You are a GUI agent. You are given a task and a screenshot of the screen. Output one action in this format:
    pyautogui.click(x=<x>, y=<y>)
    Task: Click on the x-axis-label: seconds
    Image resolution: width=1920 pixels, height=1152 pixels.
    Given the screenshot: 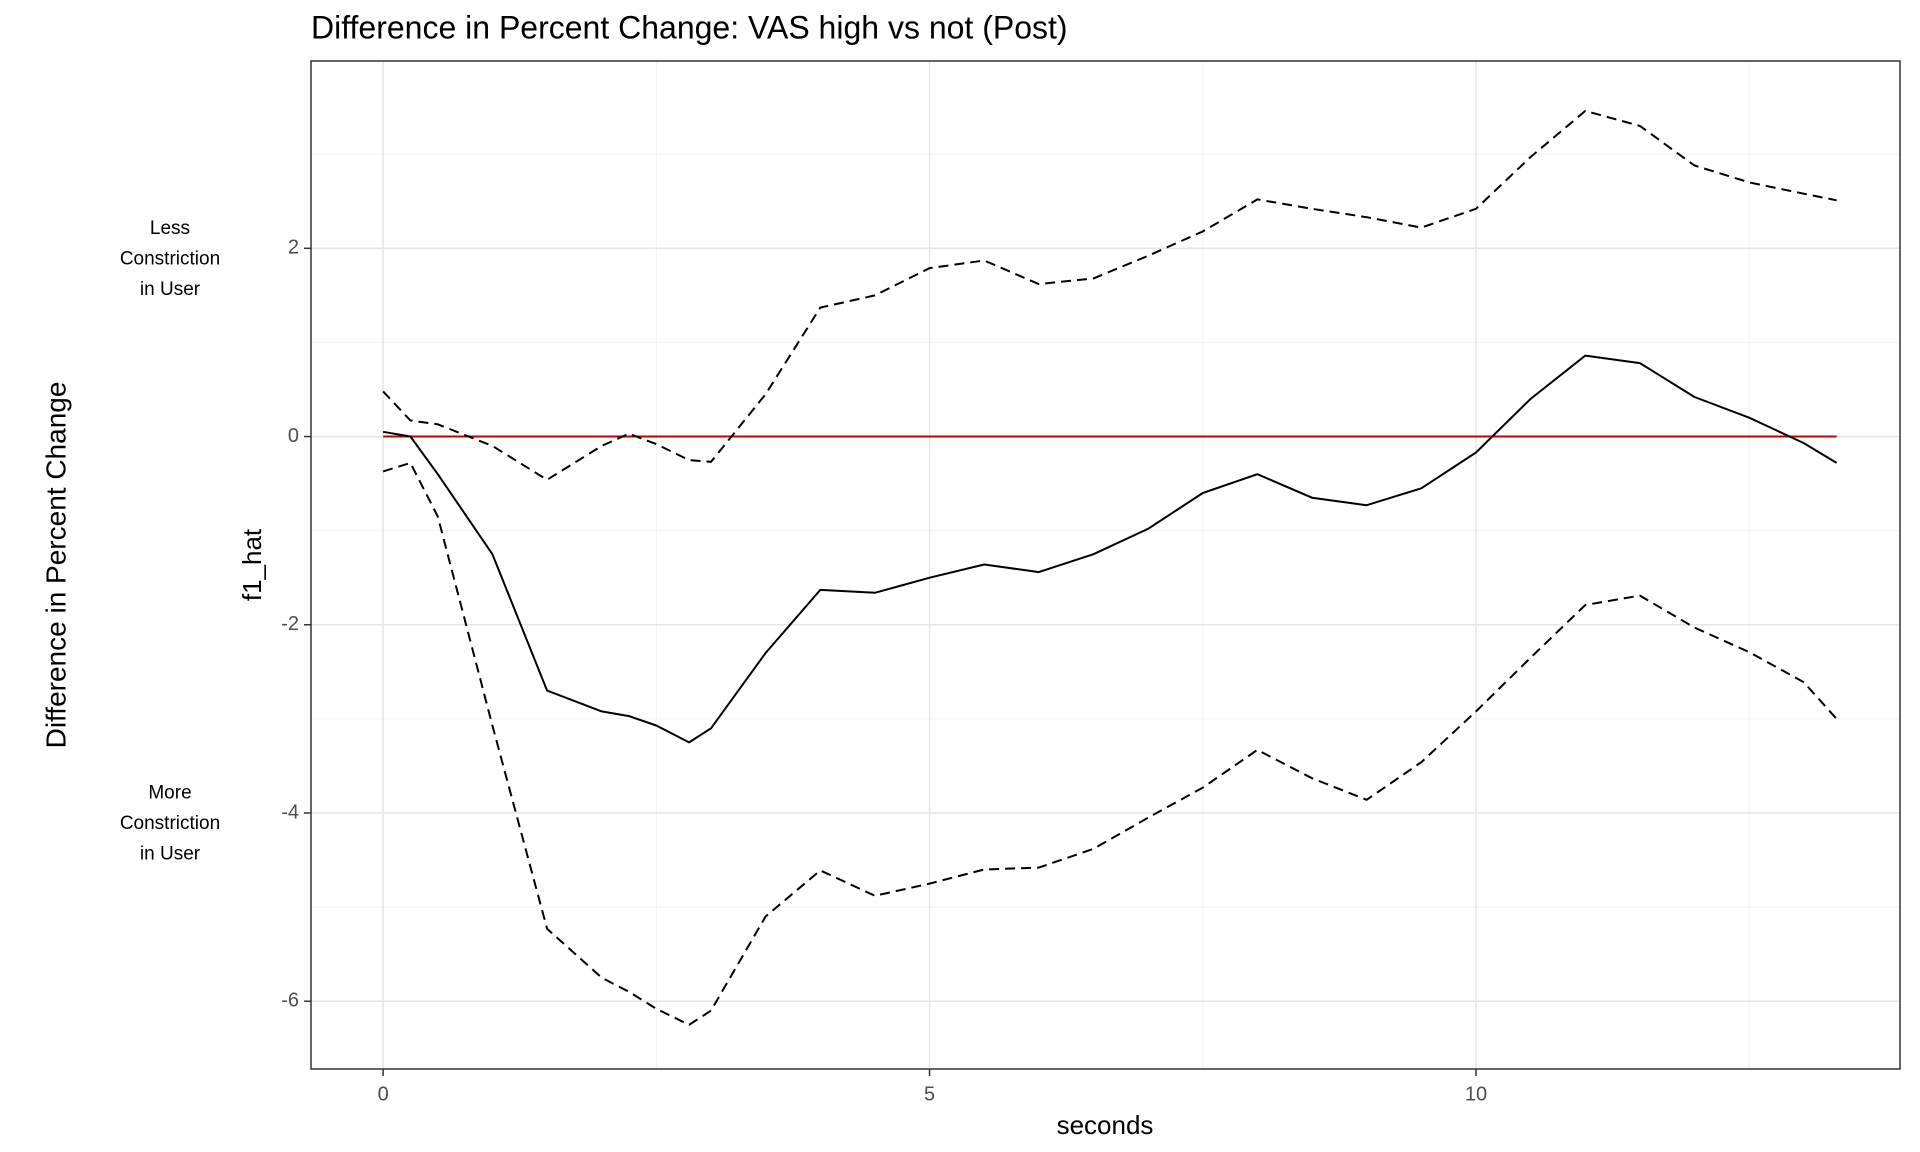 What is the action you would take?
    pyautogui.click(x=1105, y=1125)
    